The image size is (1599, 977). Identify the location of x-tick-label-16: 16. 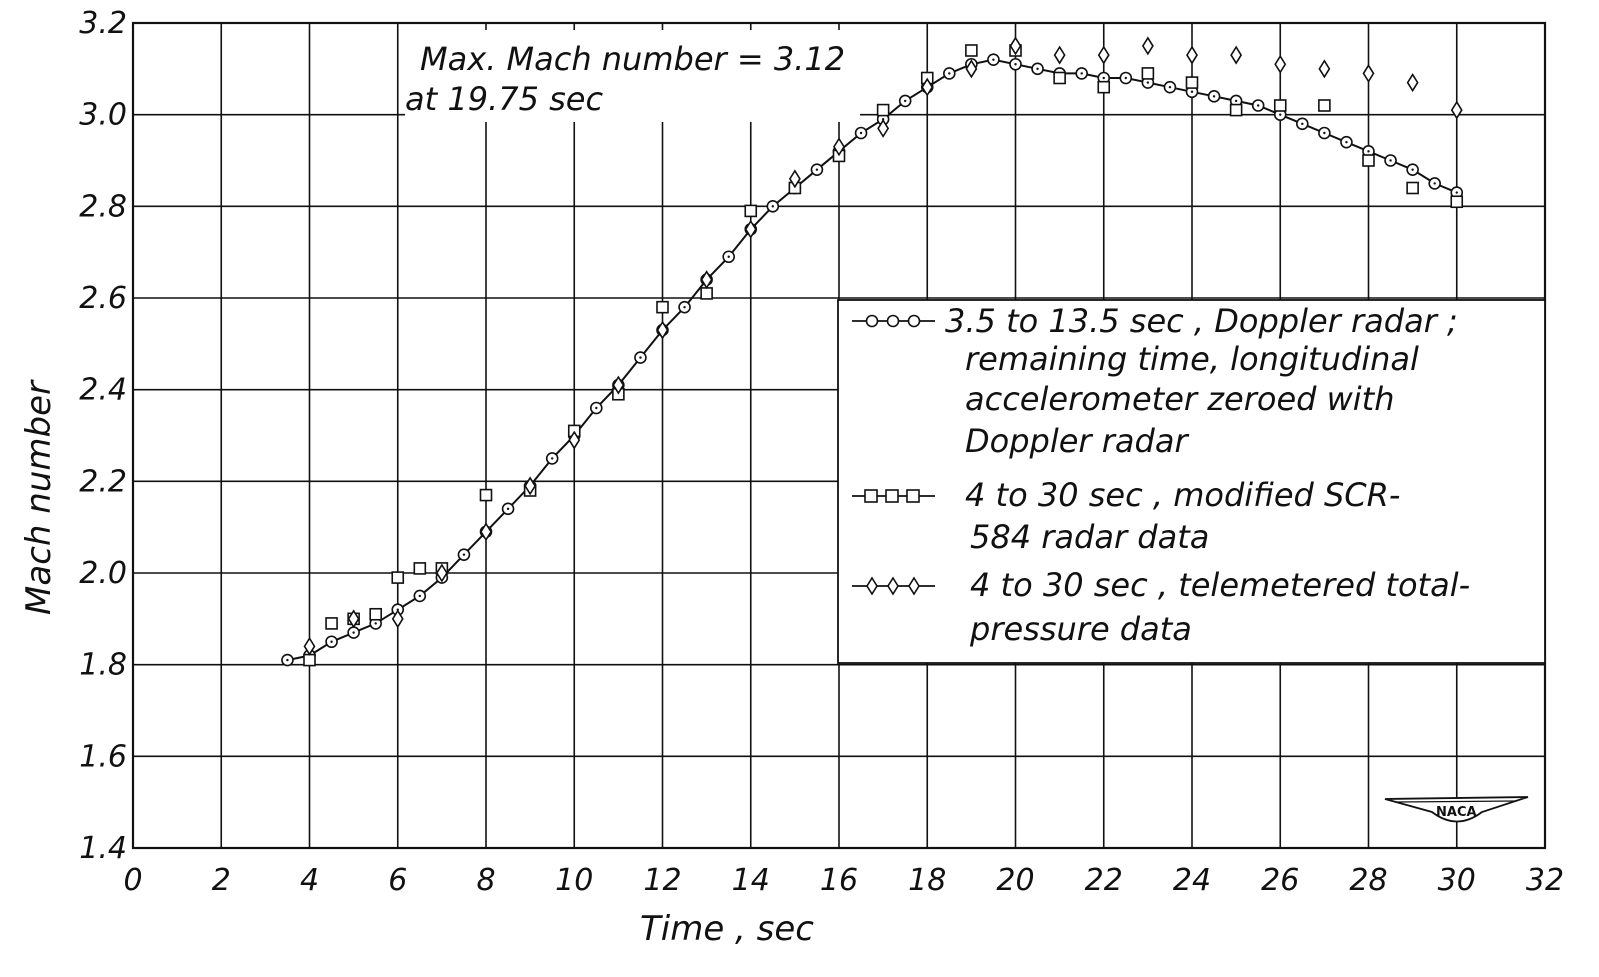
(839, 880).